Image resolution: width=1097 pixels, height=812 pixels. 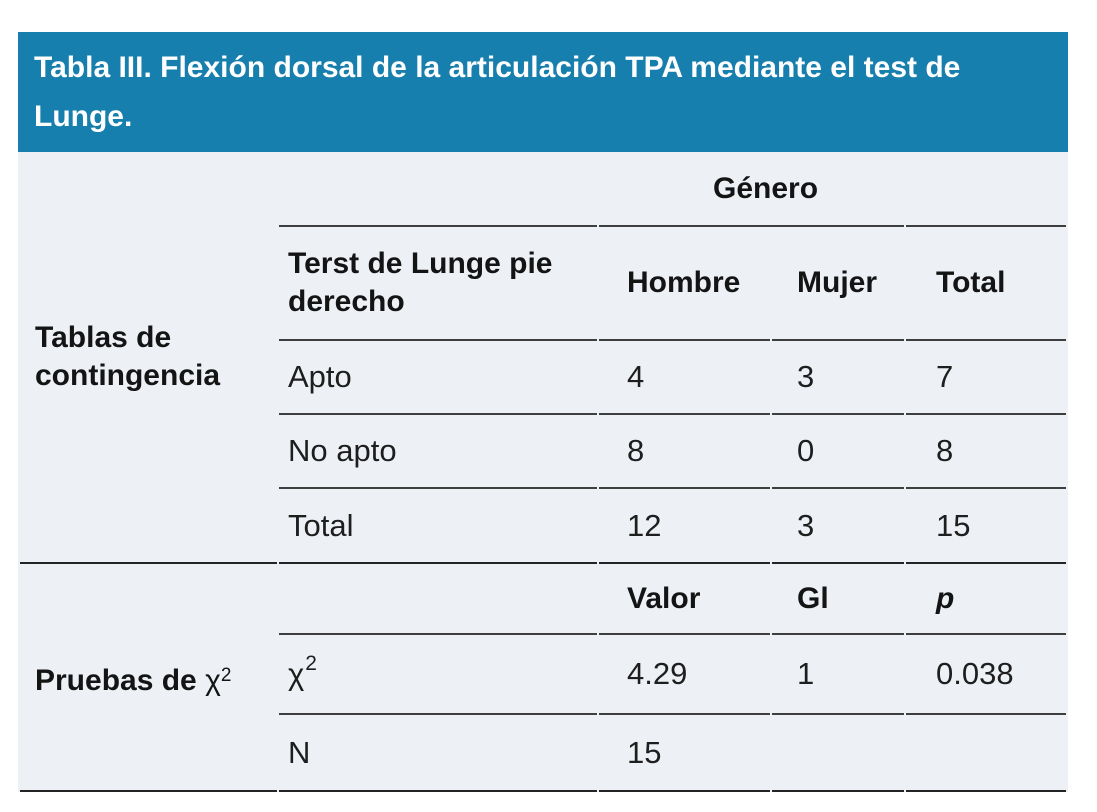 I want to click on section-label-contingency-cell: Tablas de contingencia, so click(x=148, y=358).